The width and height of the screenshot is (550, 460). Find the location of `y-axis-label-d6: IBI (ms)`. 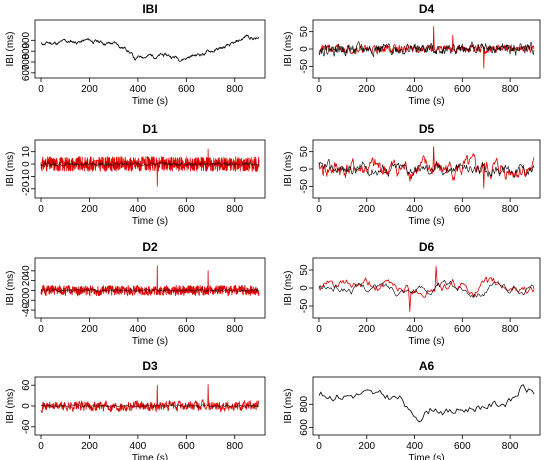

y-axis-label-d6: IBI (ms) is located at coordinates (288, 288).